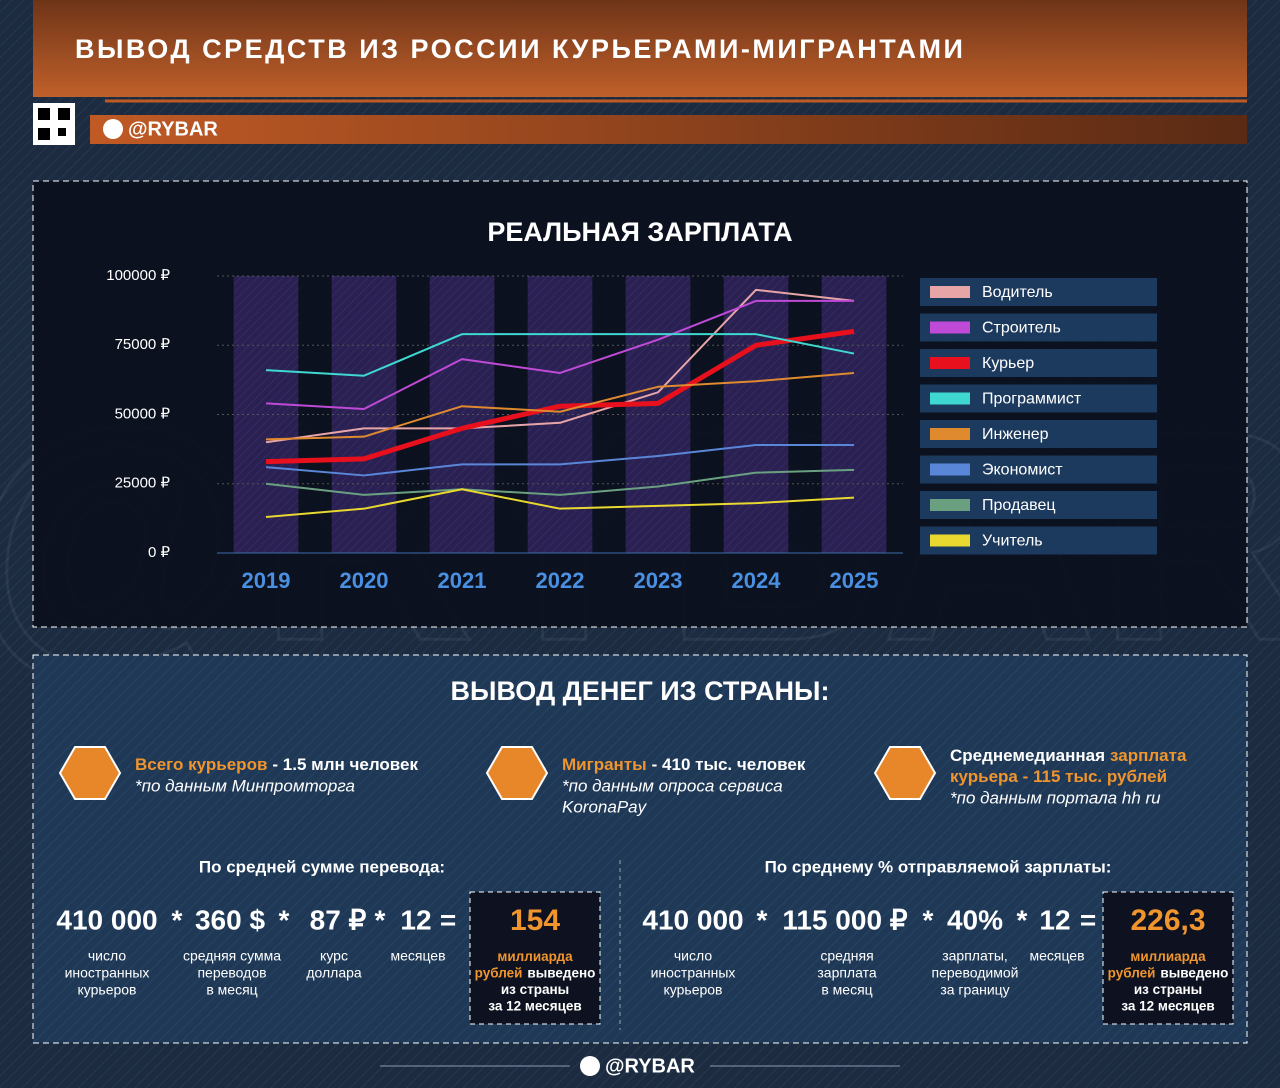 The width and height of the screenshot is (1280, 1088). What do you see at coordinates (143, 344) in the screenshot?
I see `y-tick-label: 75000 ₽` at bounding box center [143, 344].